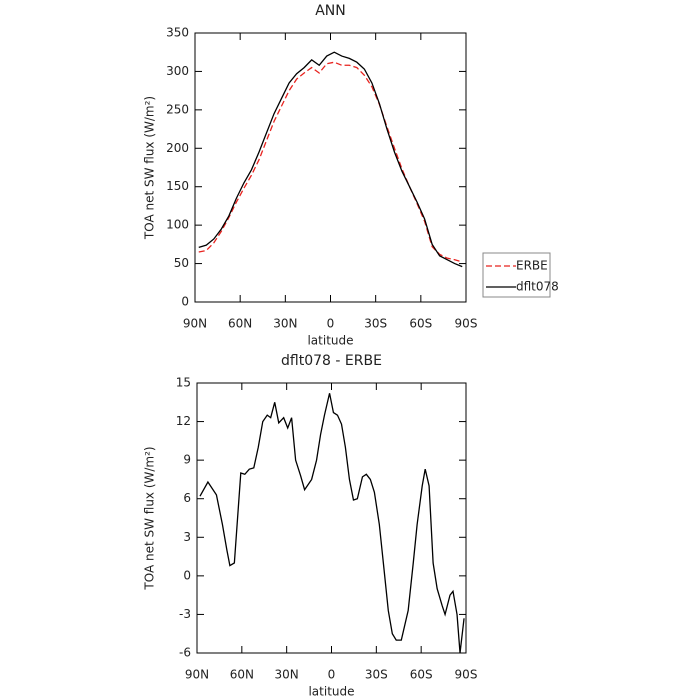 This screenshot has width=700, height=700. Describe the element at coordinates (181, 263) in the screenshot. I see `y-tick-label: 50` at that location.